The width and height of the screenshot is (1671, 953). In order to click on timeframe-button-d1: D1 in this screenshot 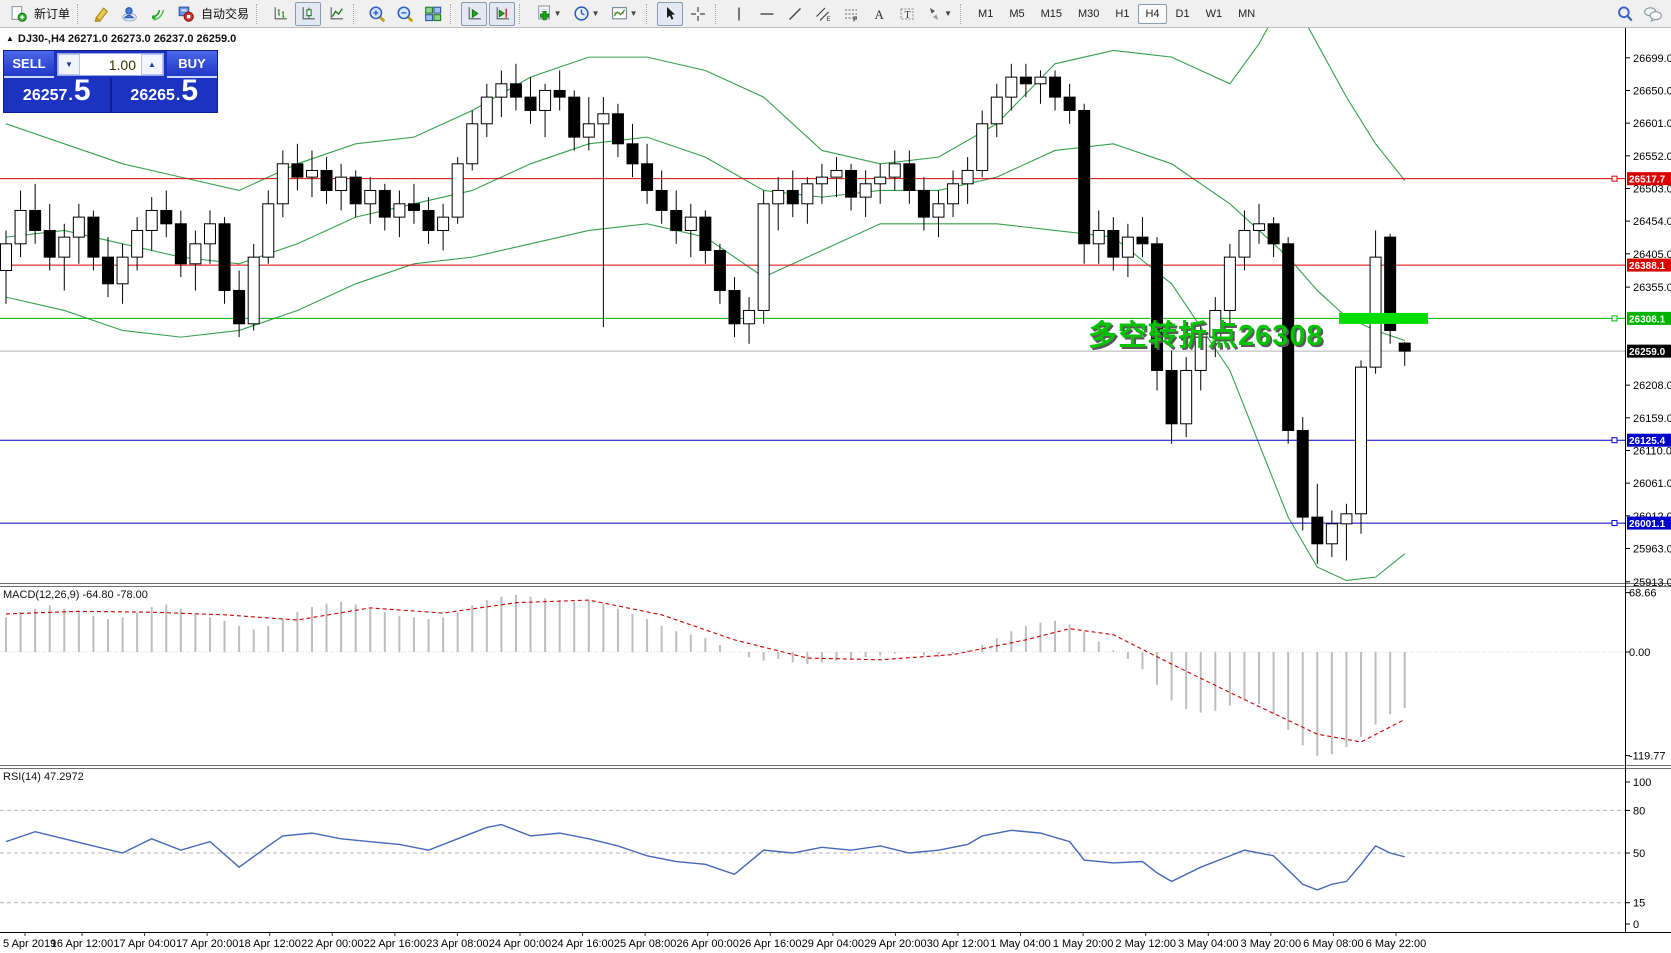, I will do `click(1182, 13)`.